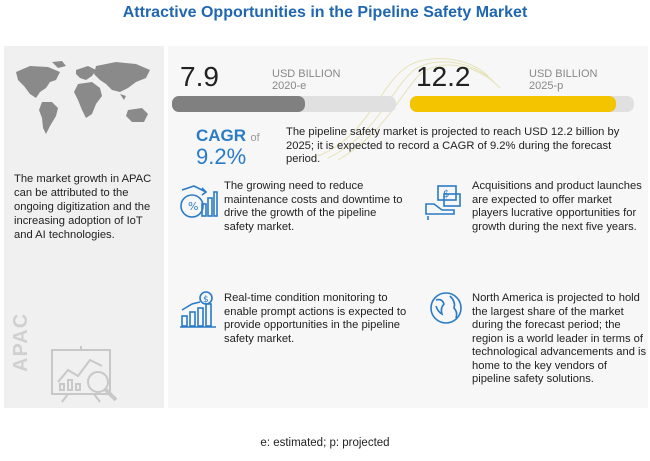 The width and height of the screenshot is (650, 461). I want to click on cagr-label: CAGR, so click(221, 135).